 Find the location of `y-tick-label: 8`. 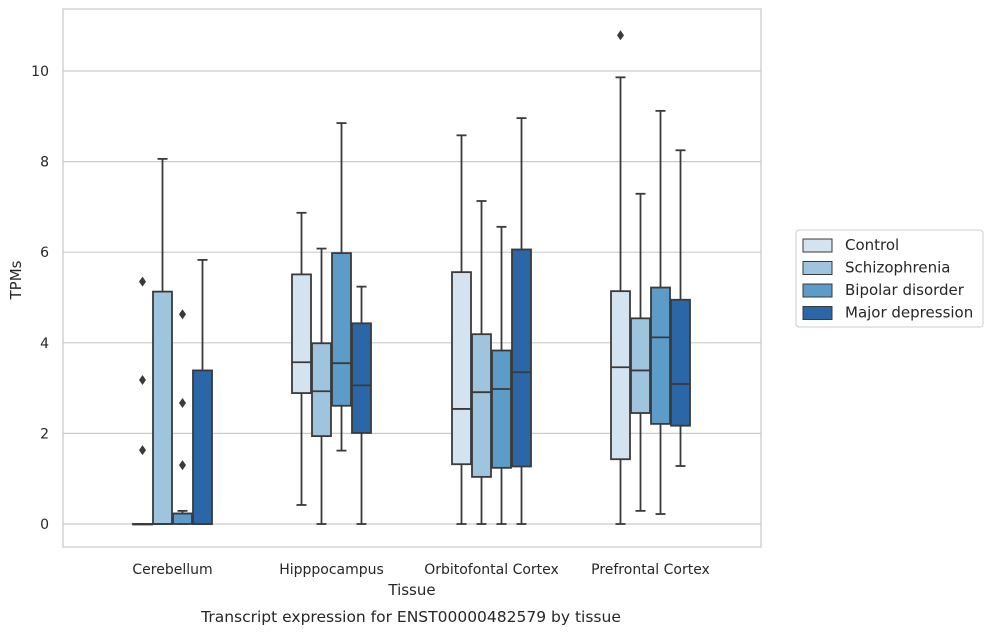

y-tick-label: 8 is located at coordinates (44, 163).